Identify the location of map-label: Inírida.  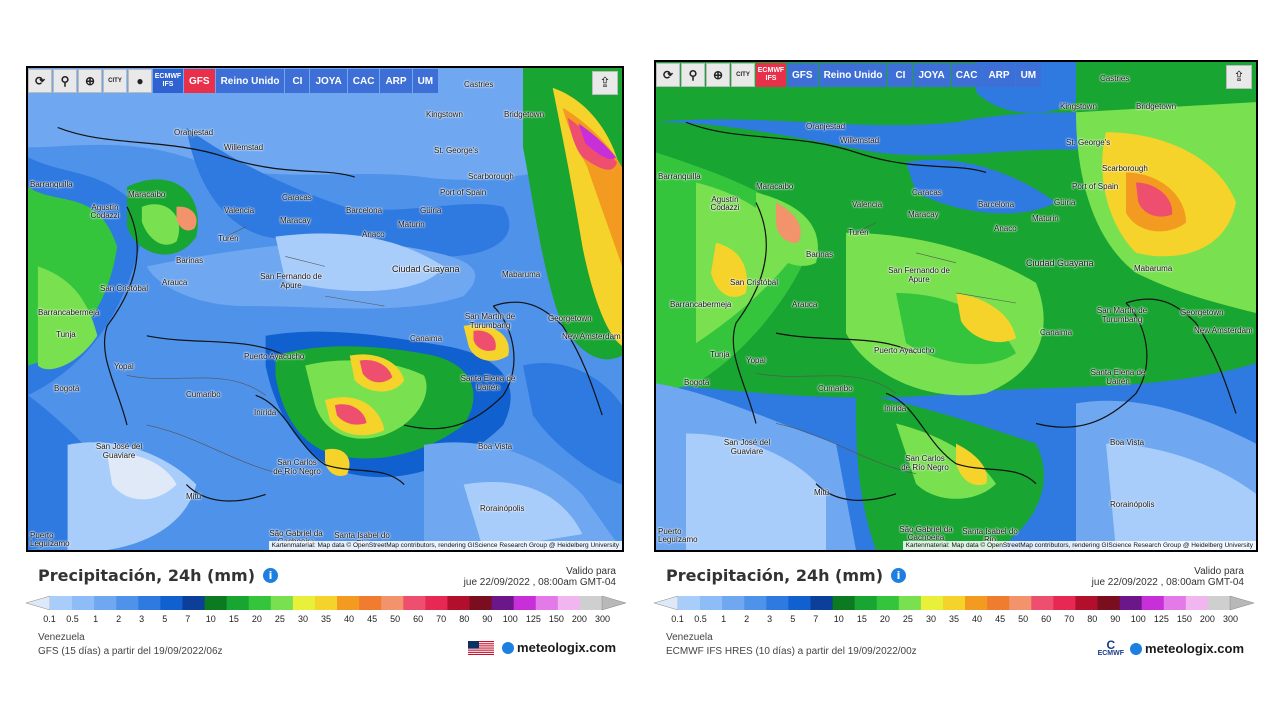
(265, 412).